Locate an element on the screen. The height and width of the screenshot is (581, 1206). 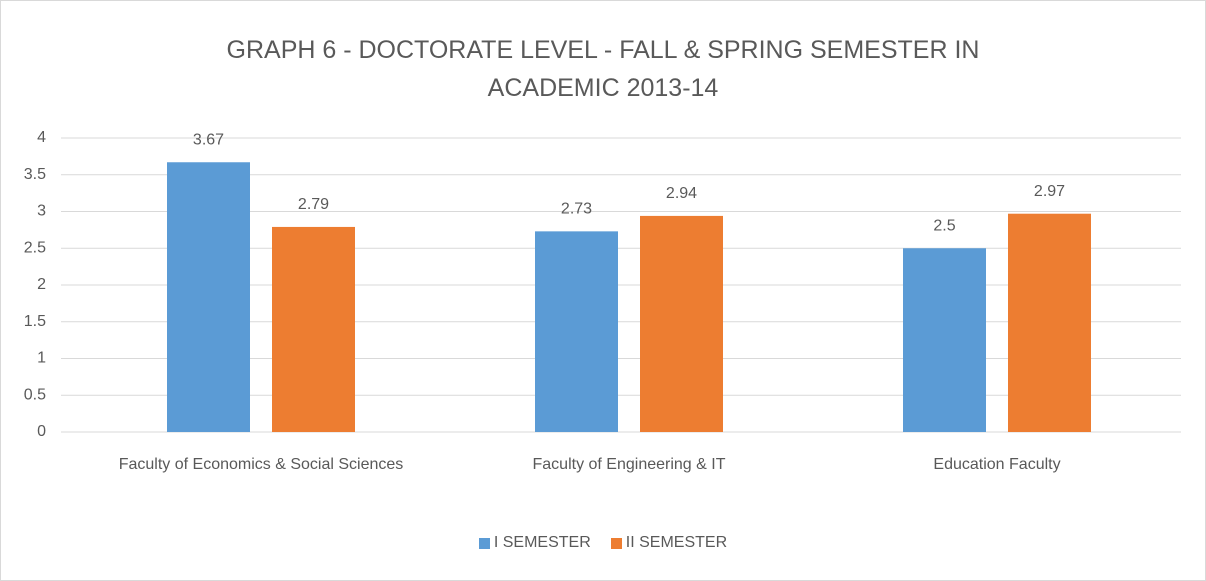
data-label: 3.67 is located at coordinates (208, 139).